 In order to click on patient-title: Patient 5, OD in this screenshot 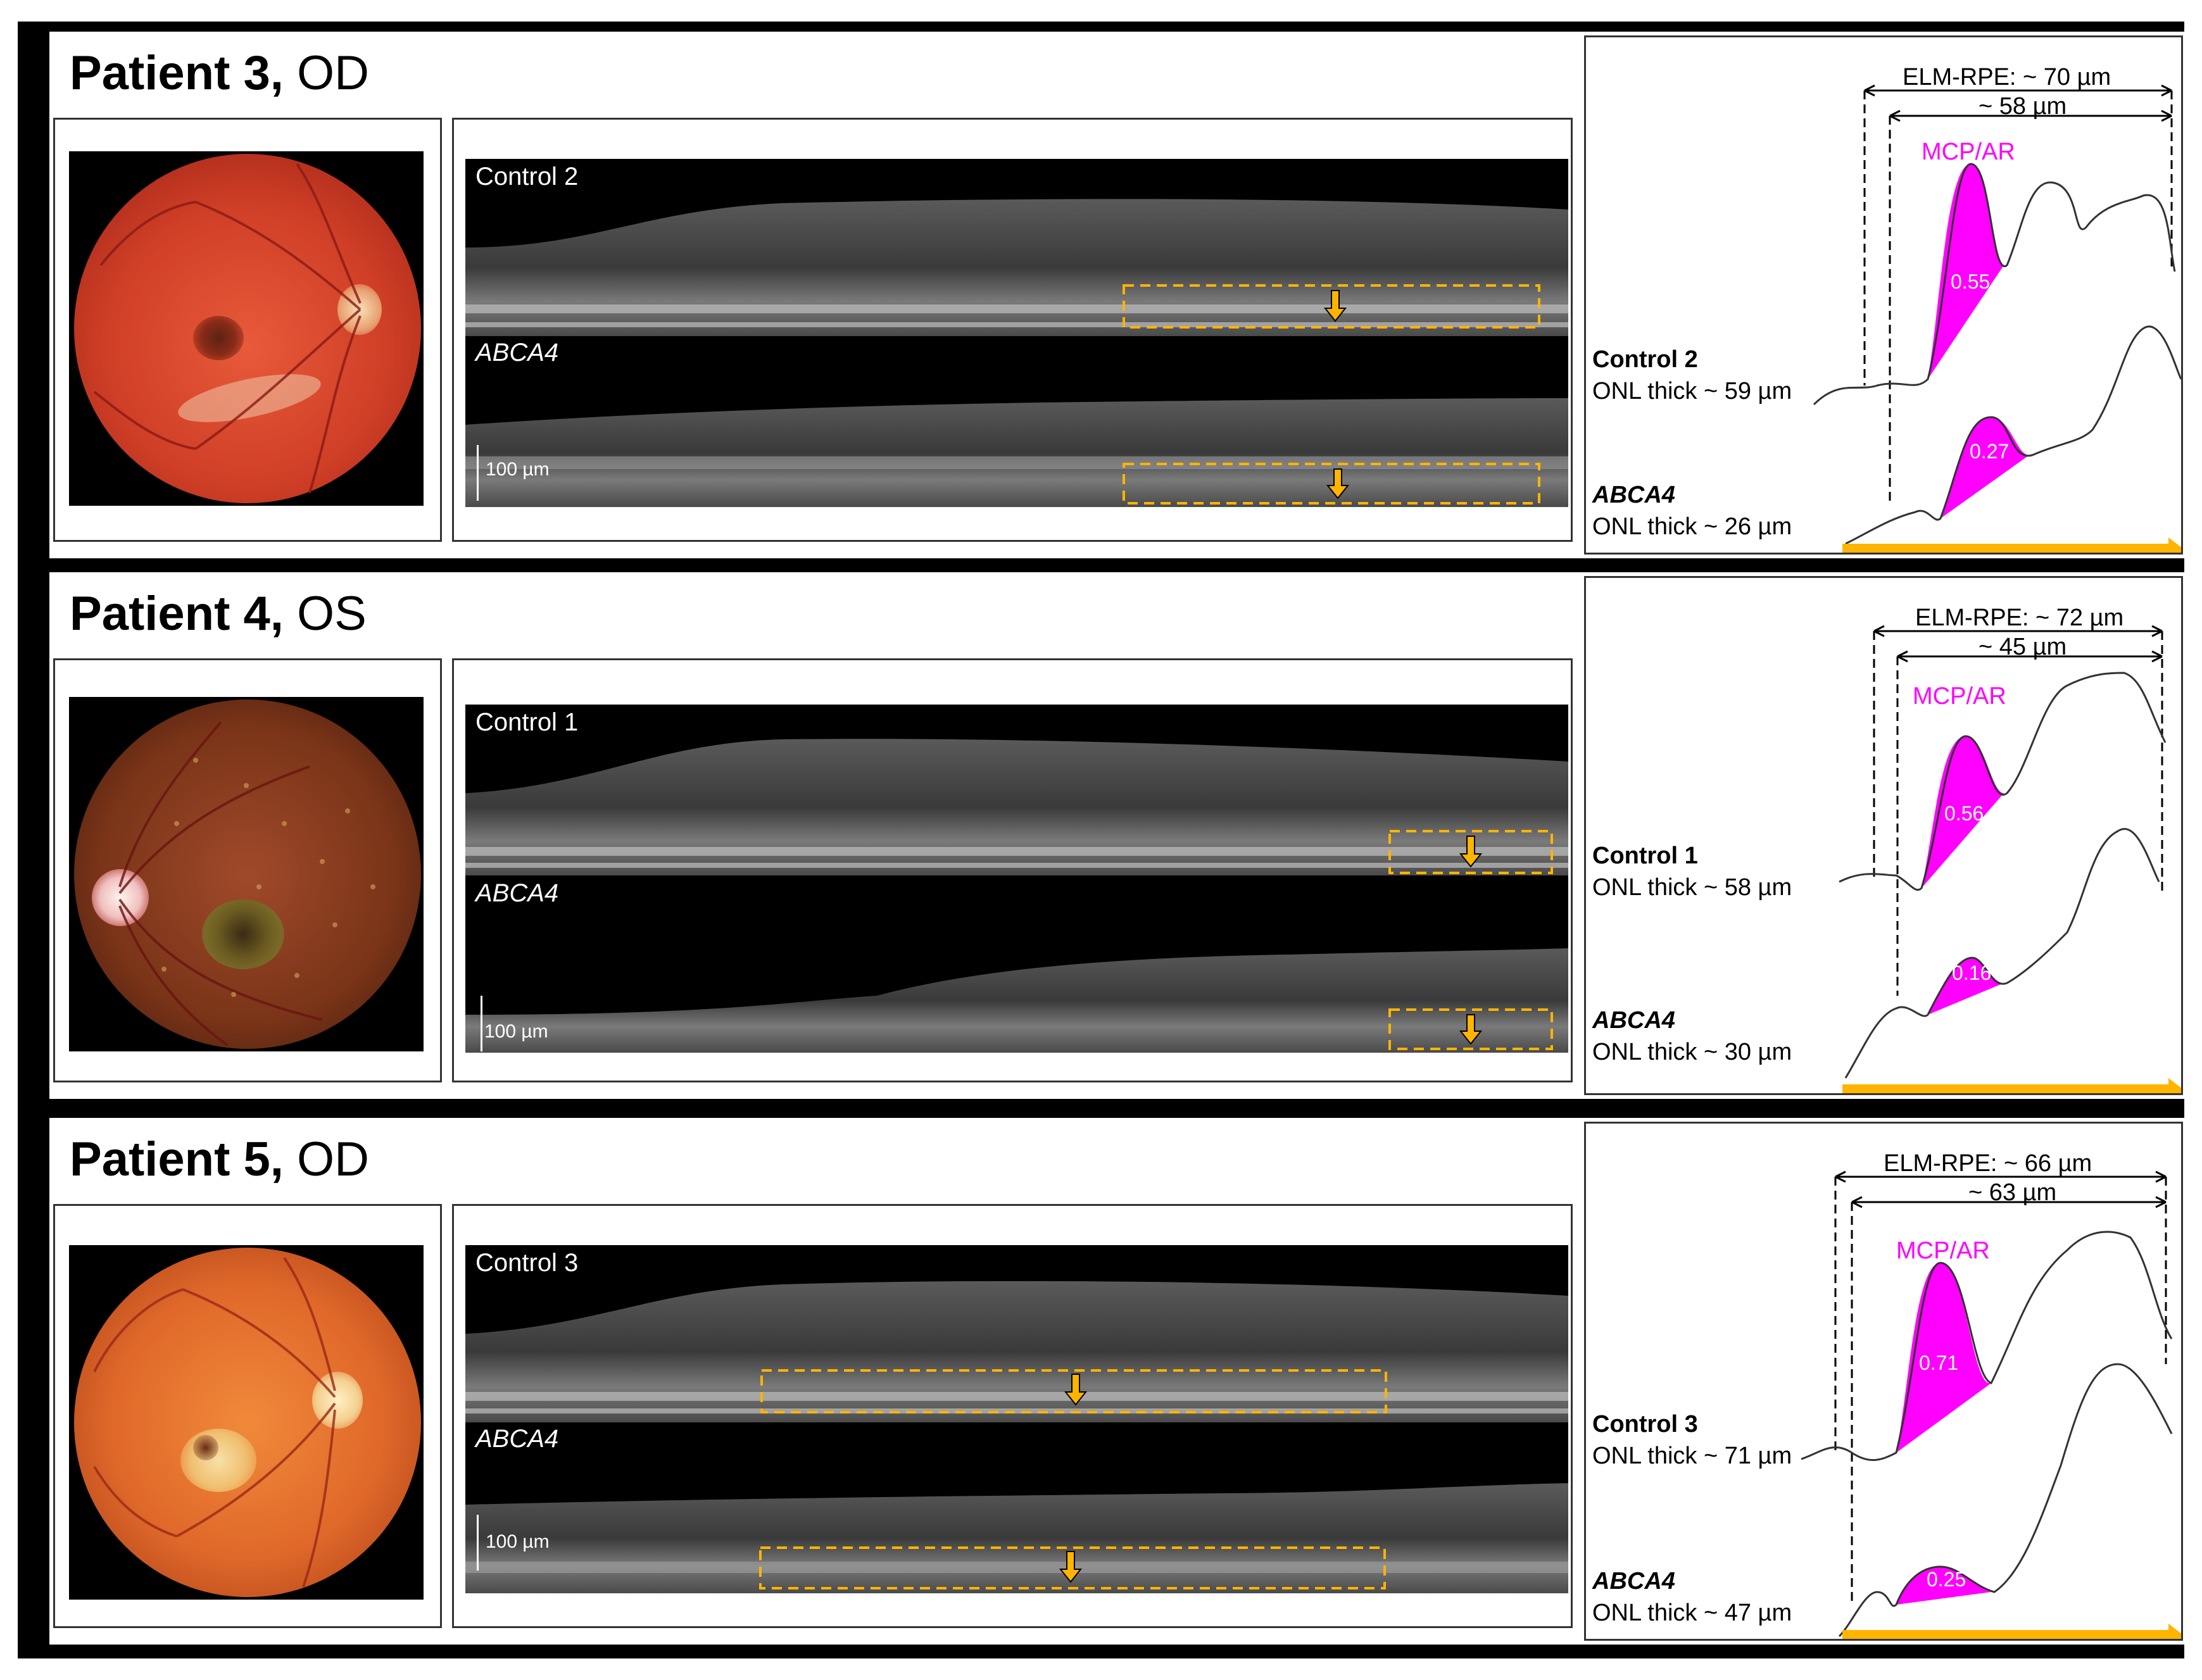, I will do `click(220, 1159)`.